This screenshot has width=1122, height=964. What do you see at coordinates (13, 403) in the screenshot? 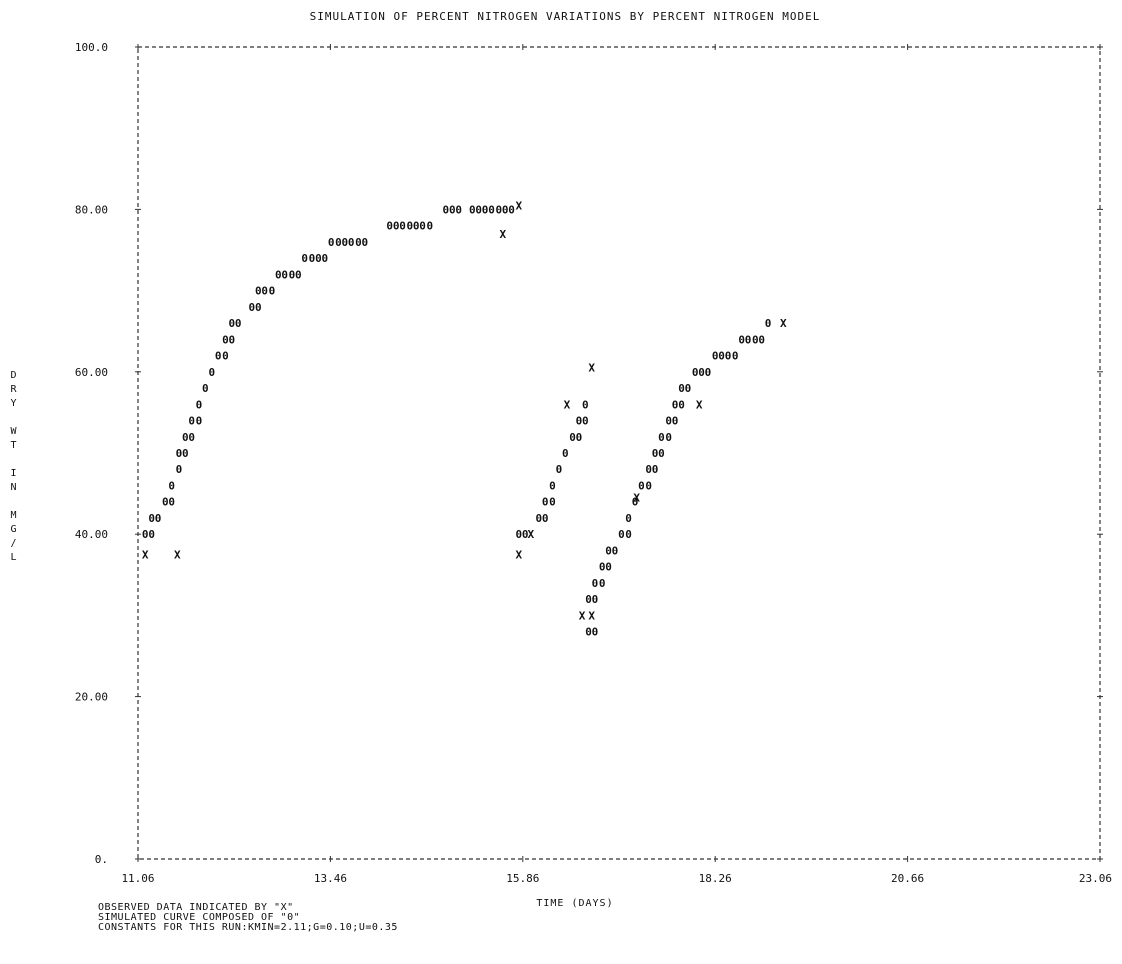
I see `y-label-letter: Y` at bounding box center [13, 403].